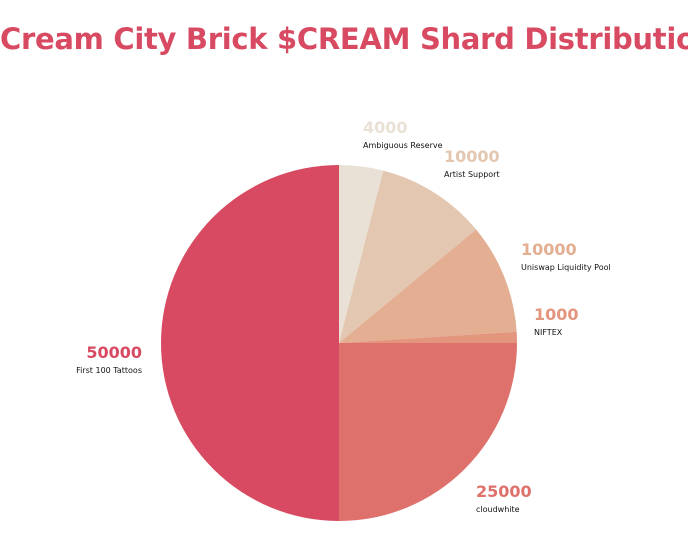 The image size is (688, 556). I want to click on slice-name-label: cloudwhite, so click(498, 509).